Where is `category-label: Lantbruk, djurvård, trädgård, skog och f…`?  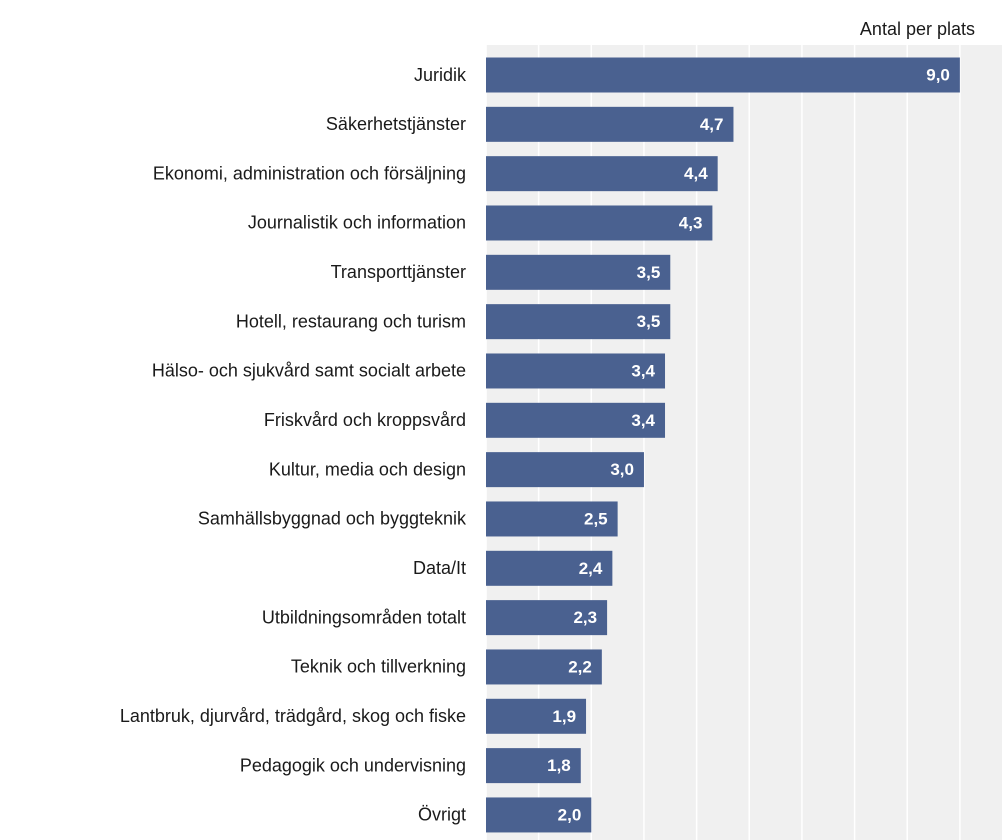
category-label: Lantbruk, djurvård, trädgård, skog och f… is located at coordinates (293, 716).